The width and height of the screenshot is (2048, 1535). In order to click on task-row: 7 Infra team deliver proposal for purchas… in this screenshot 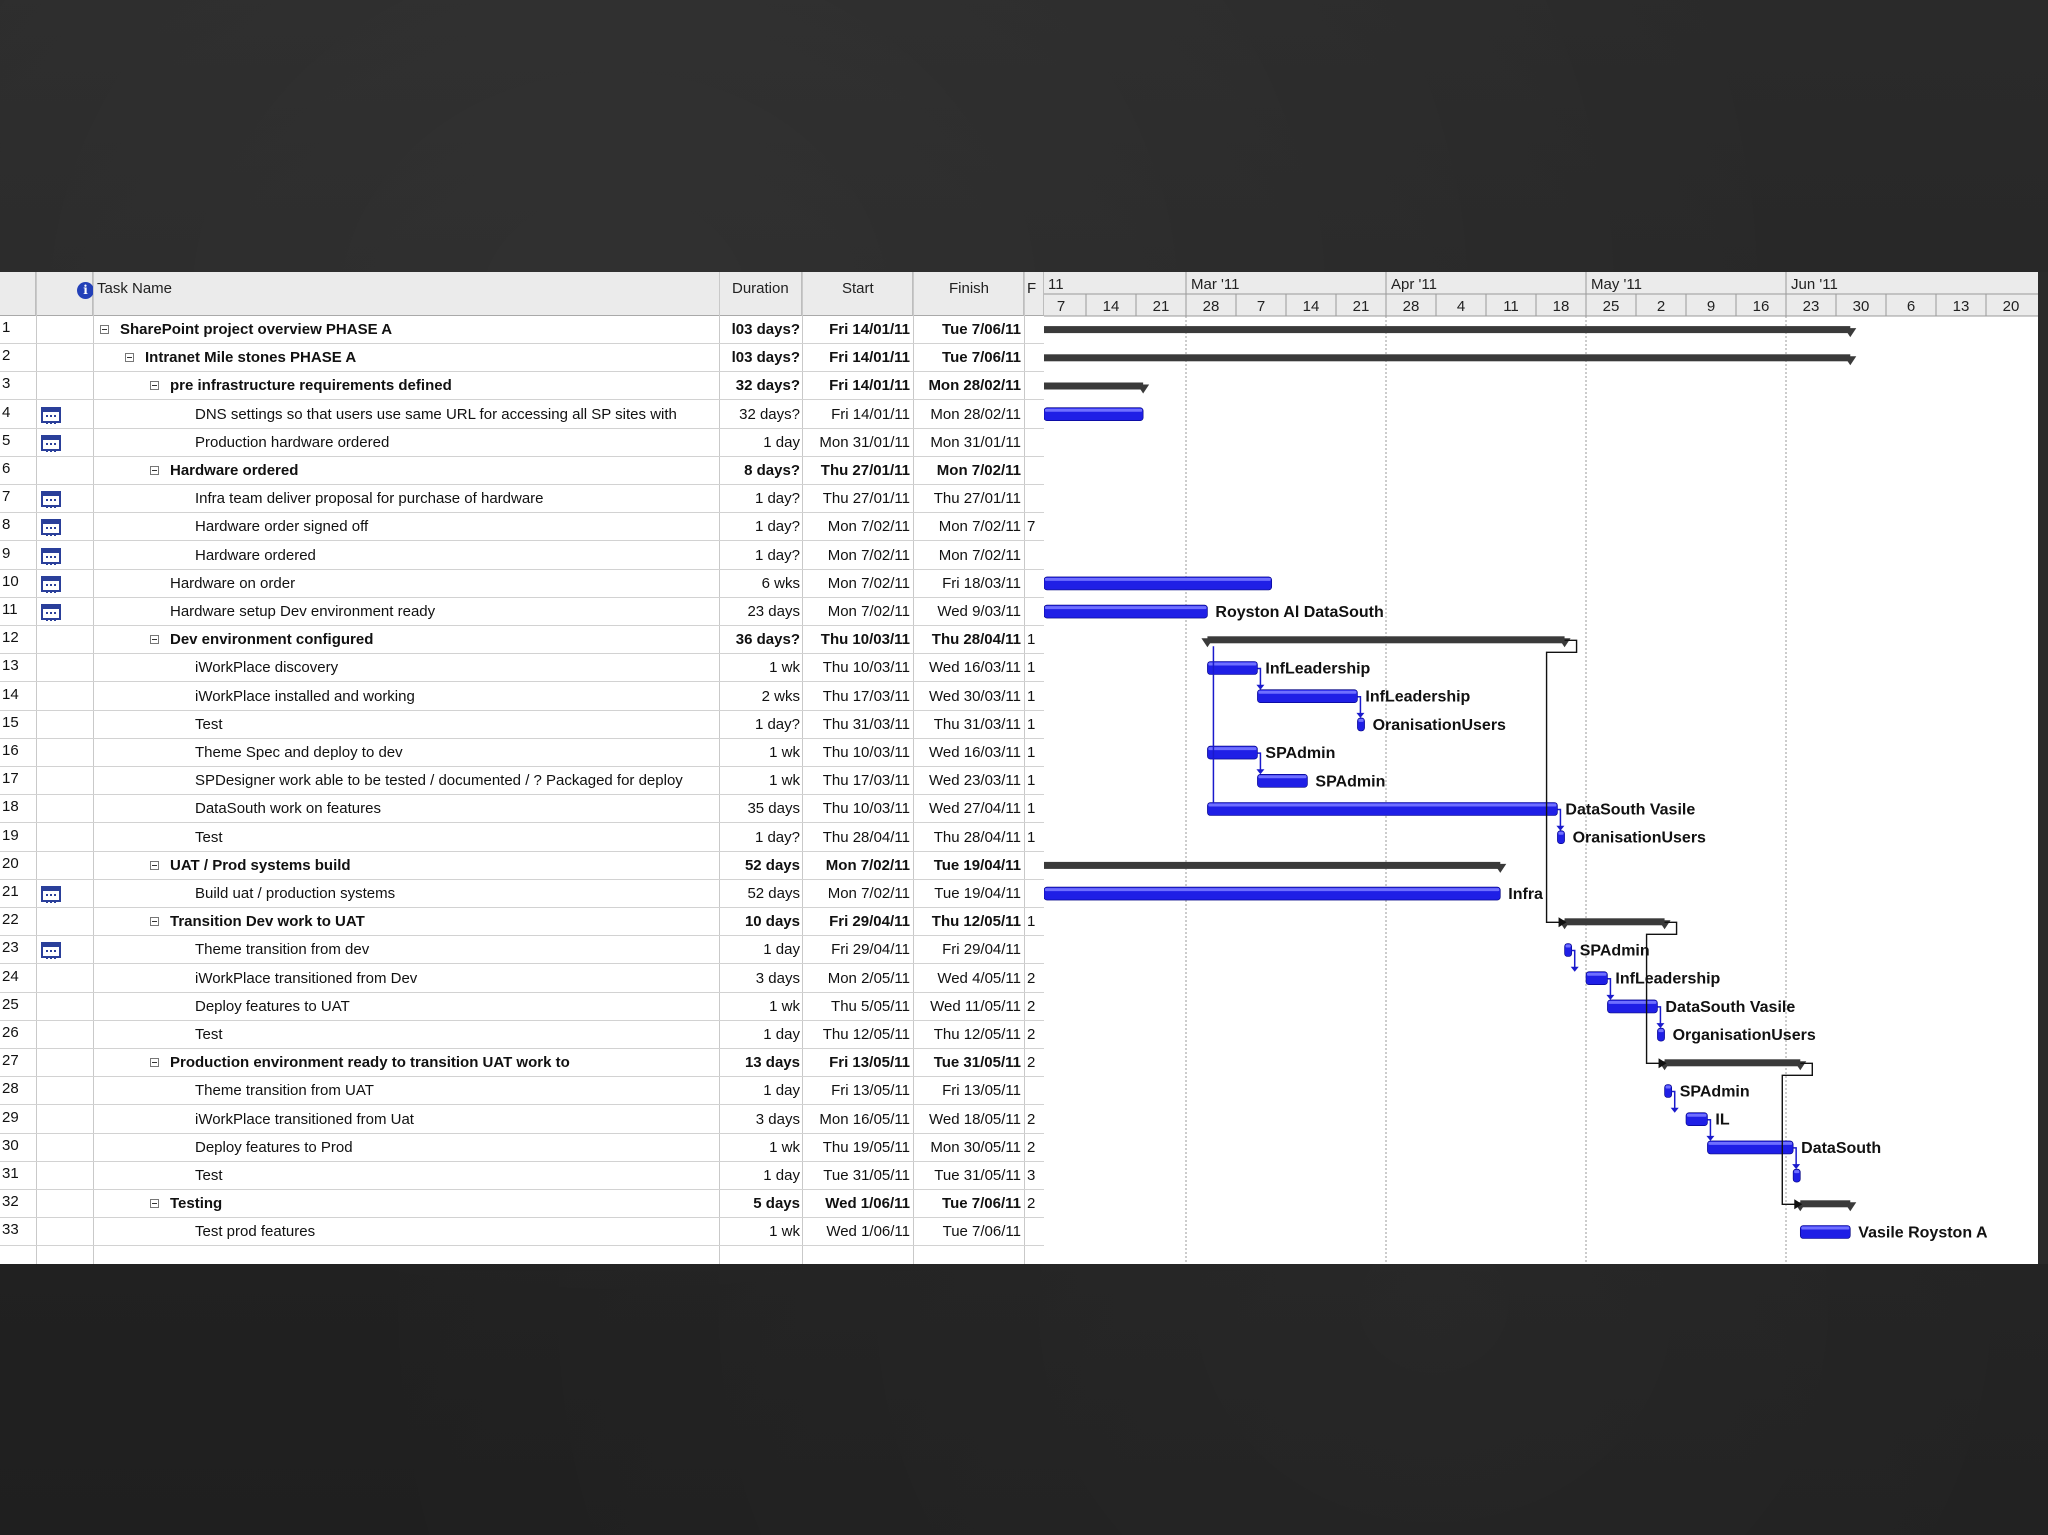, I will do `click(522, 499)`.